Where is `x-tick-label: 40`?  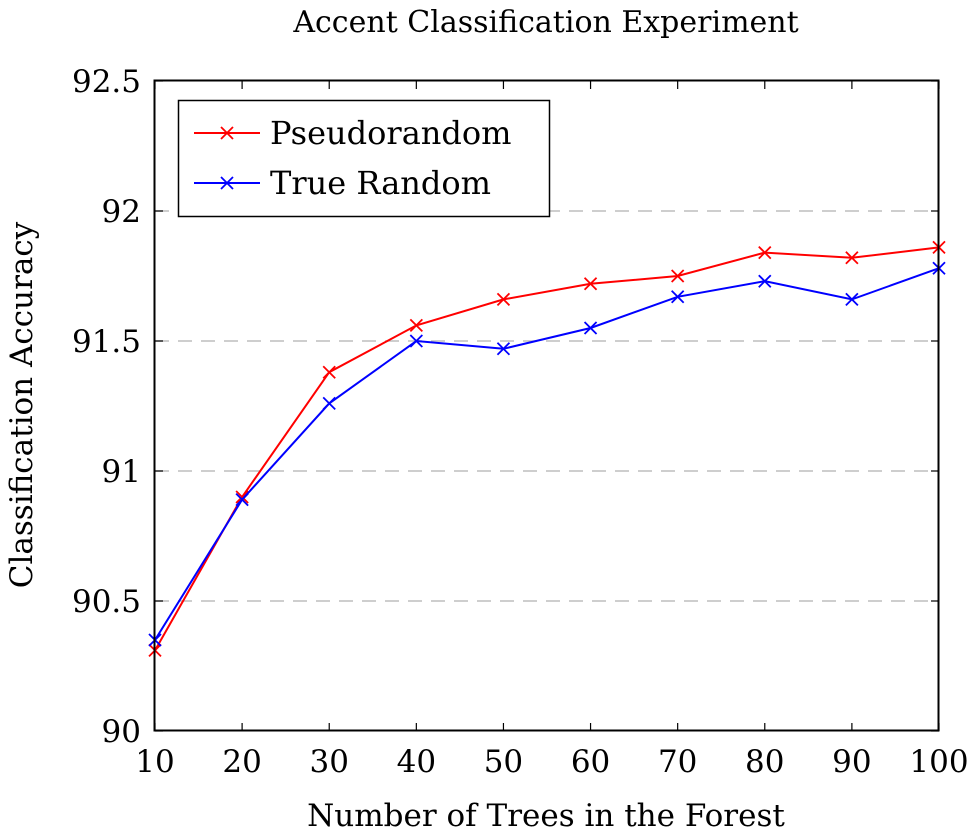 x-tick-label: 40 is located at coordinates (416, 762).